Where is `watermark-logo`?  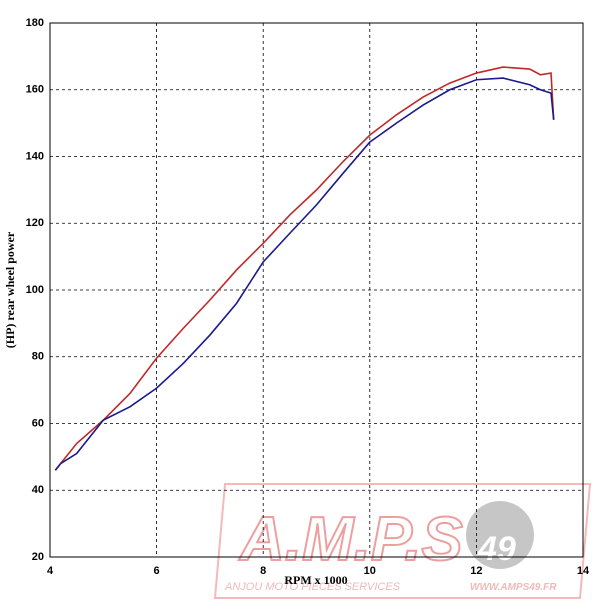 watermark-logo is located at coordinates (500, 535).